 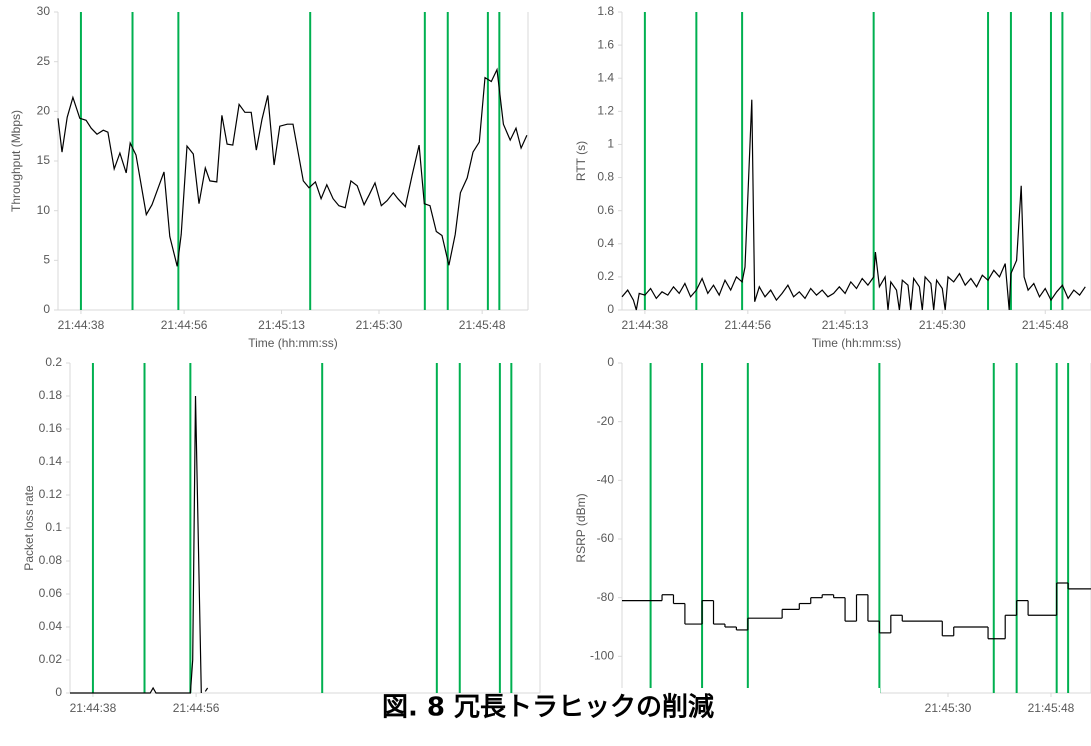 I want to click on y-tick-label: -20, so click(x=606, y=421).